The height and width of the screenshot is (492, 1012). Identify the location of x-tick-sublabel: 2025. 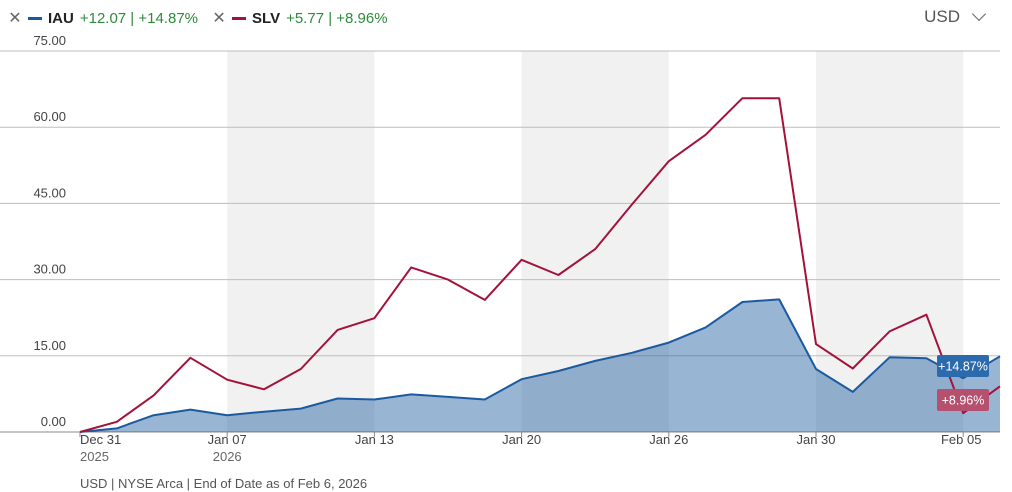
(94, 456).